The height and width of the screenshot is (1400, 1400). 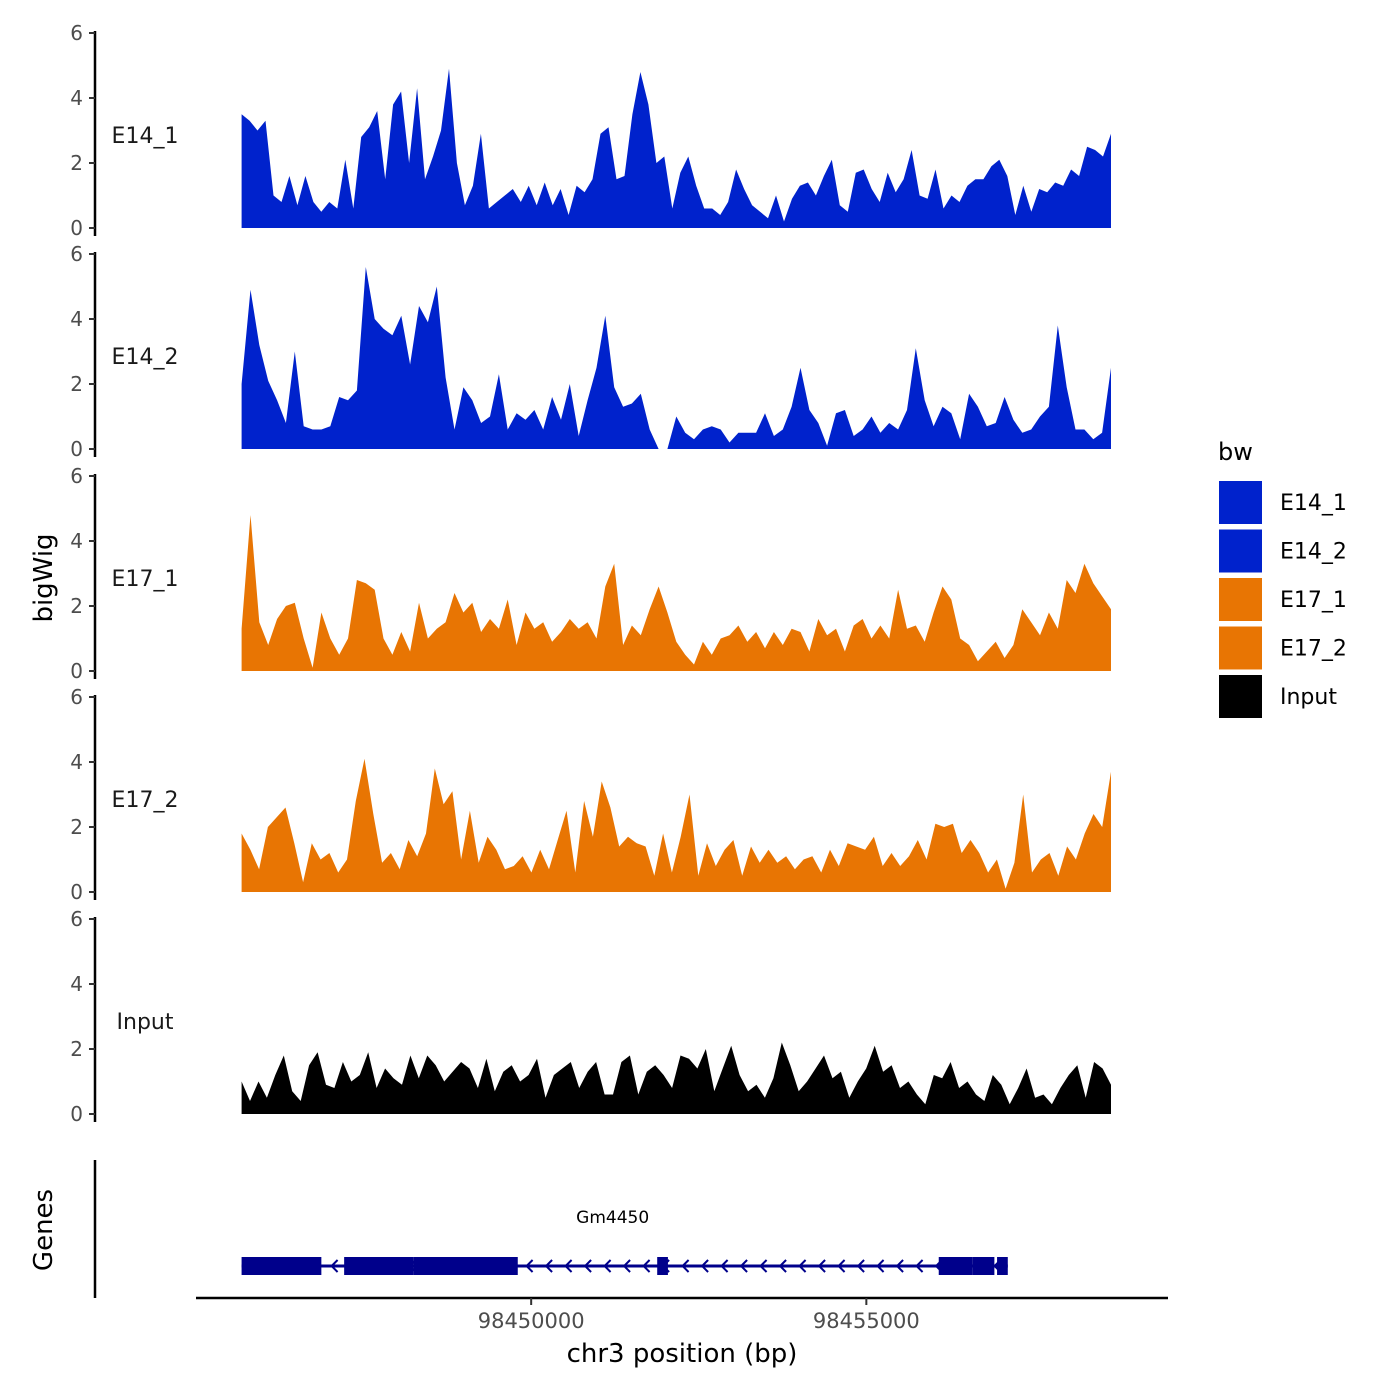 What do you see at coordinates (145, 136) in the screenshot?
I see `track-label: E14_1` at bounding box center [145, 136].